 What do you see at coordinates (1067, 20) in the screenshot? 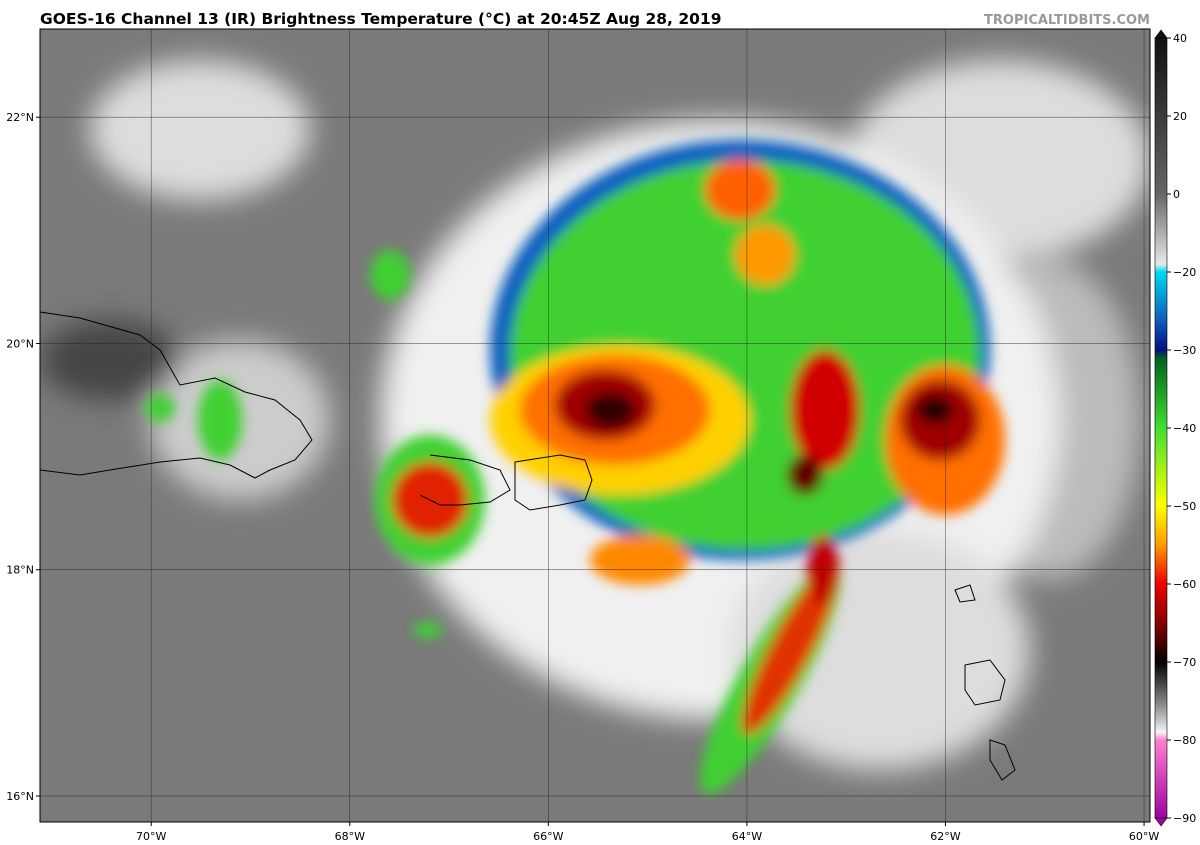
I see `watermark: TROPICALTIDBITS.COM` at bounding box center [1067, 20].